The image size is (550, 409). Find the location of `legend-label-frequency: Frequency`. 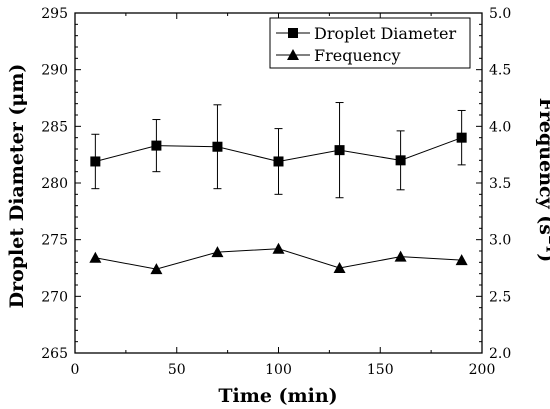

legend-label-frequency: Frequency is located at coordinates (357, 55).